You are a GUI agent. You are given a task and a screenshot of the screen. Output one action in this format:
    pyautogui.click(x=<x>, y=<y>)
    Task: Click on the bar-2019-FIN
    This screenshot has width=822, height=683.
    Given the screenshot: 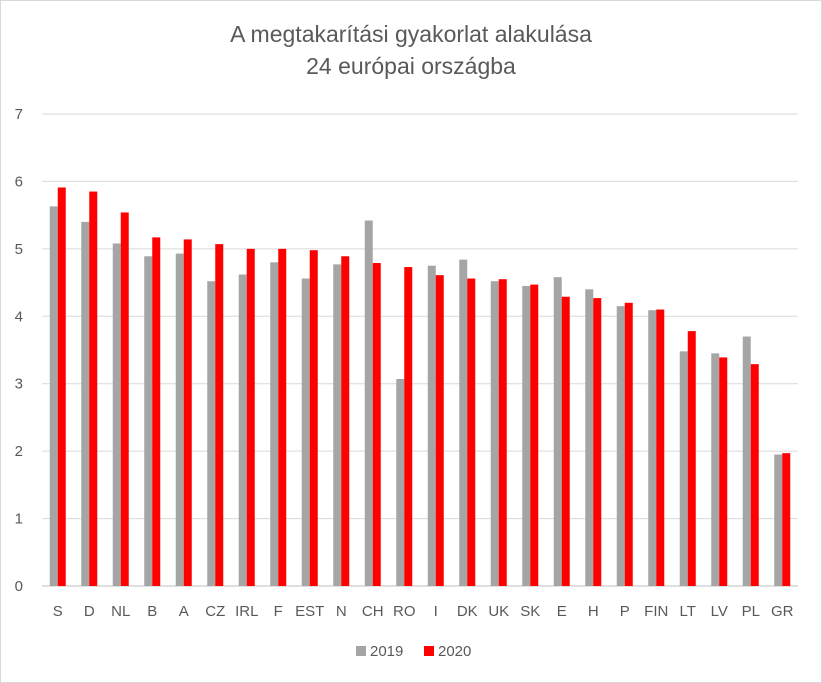 What is the action you would take?
    pyautogui.click(x=652, y=448)
    